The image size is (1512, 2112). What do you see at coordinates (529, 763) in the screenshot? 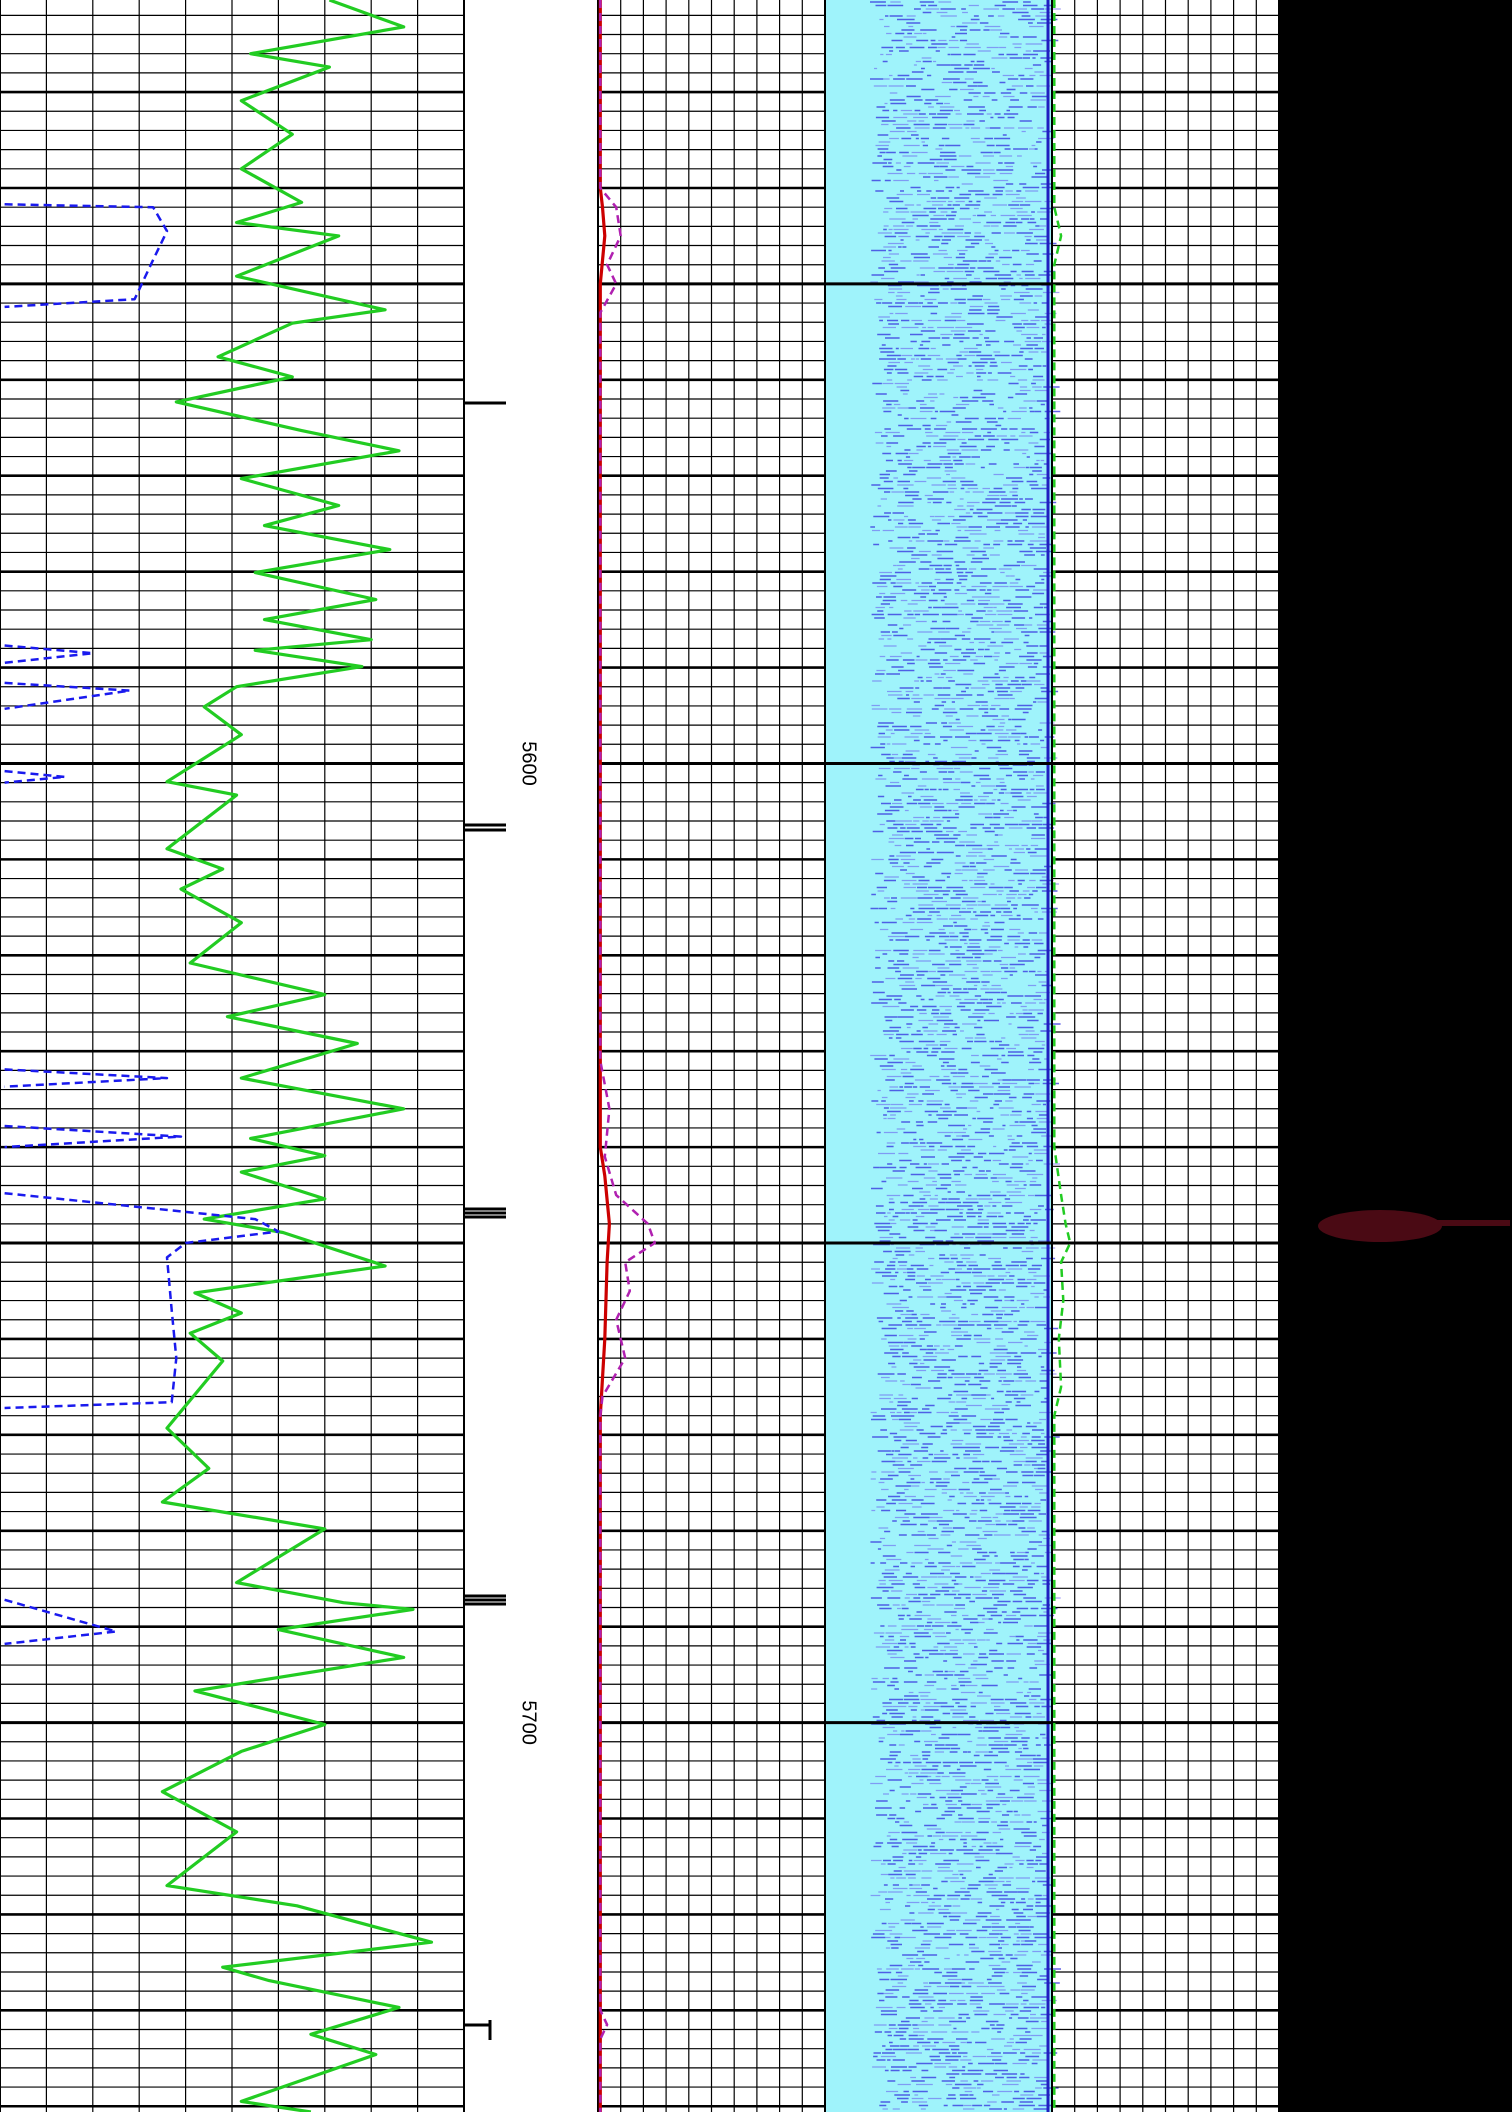
I see `depth-label: 5600` at bounding box center [529, 763].